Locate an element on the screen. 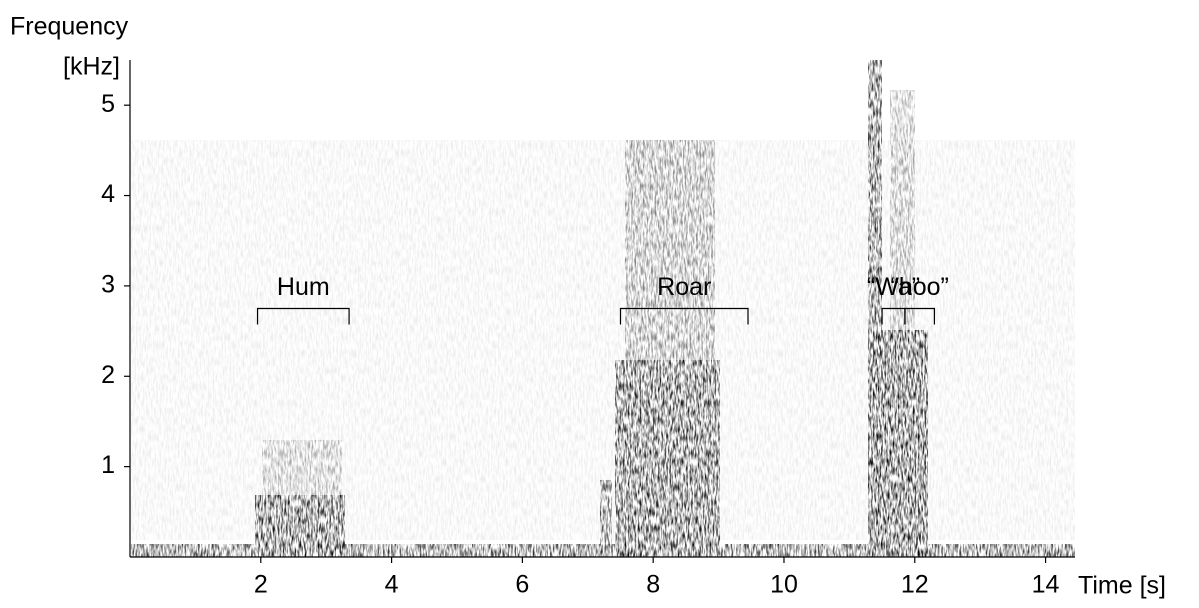 The image size is (1199, 608). x-tick-label: 4 is located at coordinates (392, 585).